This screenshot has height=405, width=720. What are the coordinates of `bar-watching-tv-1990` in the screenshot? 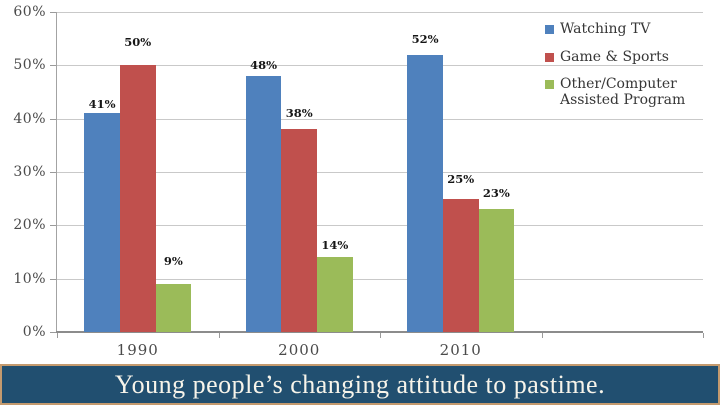 It's located at (102, 222).